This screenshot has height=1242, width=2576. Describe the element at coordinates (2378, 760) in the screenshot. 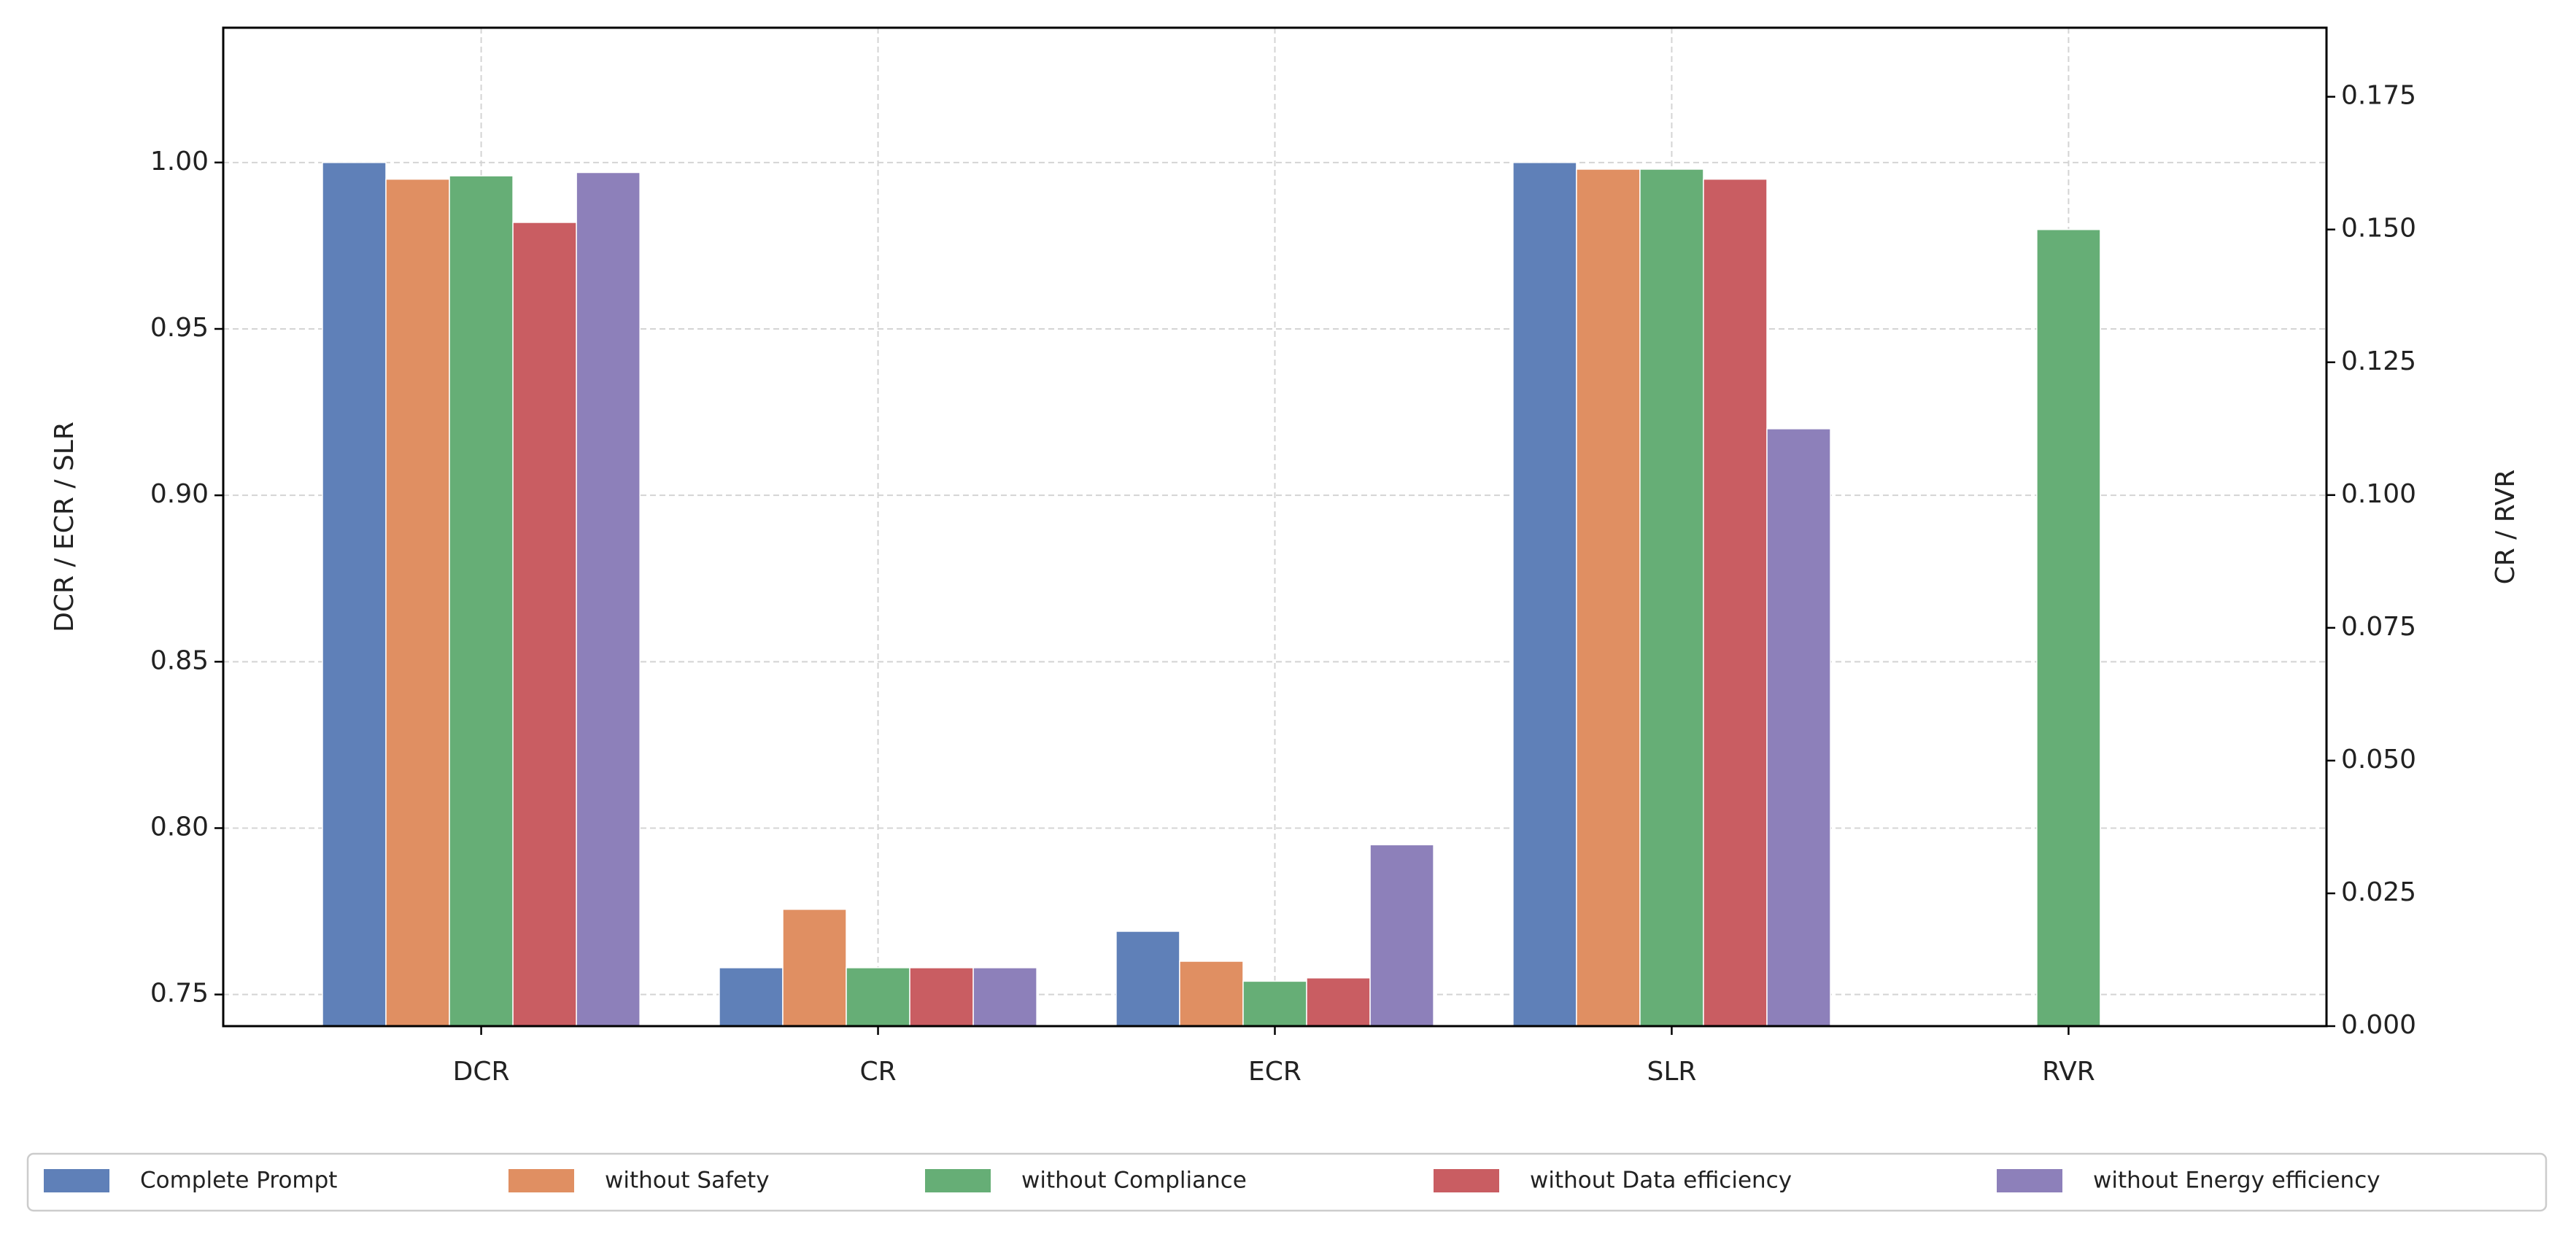

I see `y2-tick-label: 0.050` at that location.